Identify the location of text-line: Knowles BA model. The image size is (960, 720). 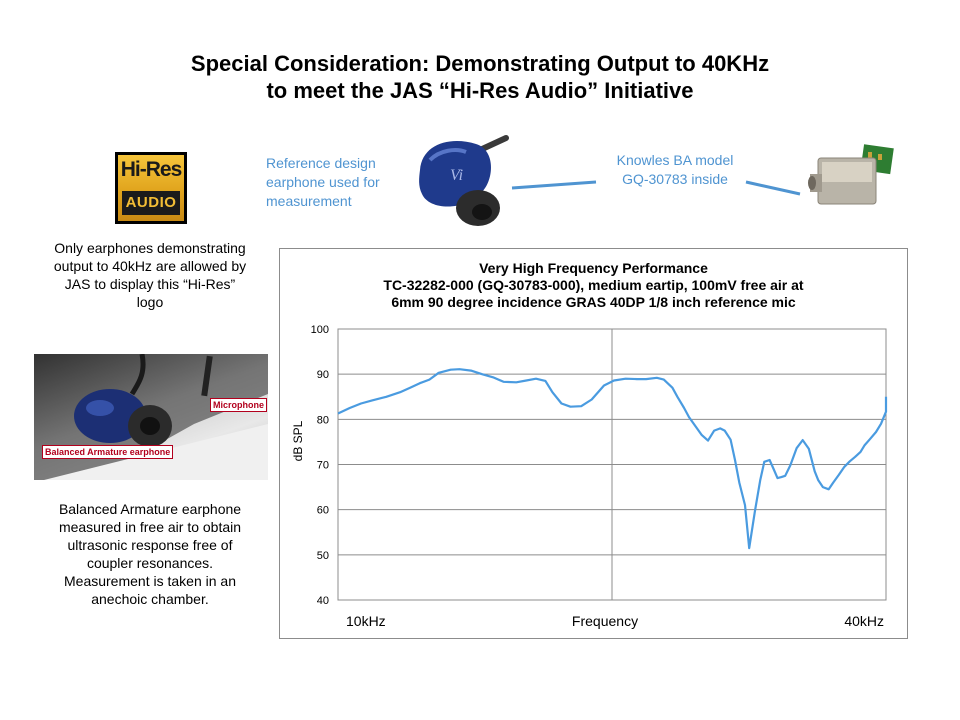
(675, 160).